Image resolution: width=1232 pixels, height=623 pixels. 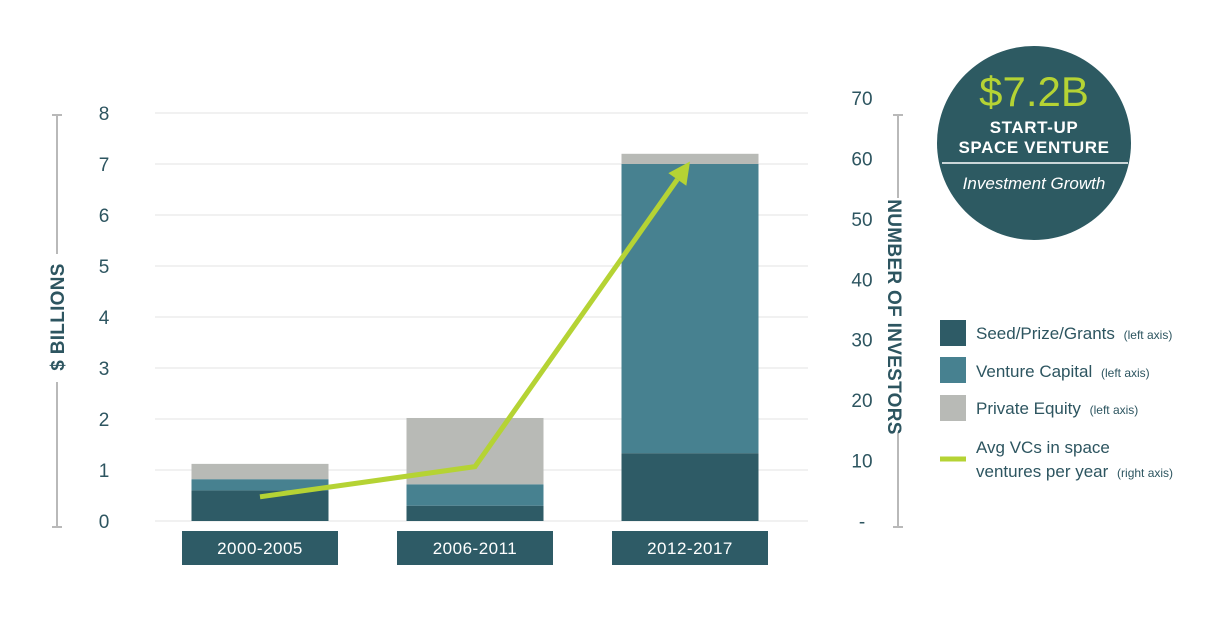 I want to click on left-tick-label: 3, so click(x=104, y=369).